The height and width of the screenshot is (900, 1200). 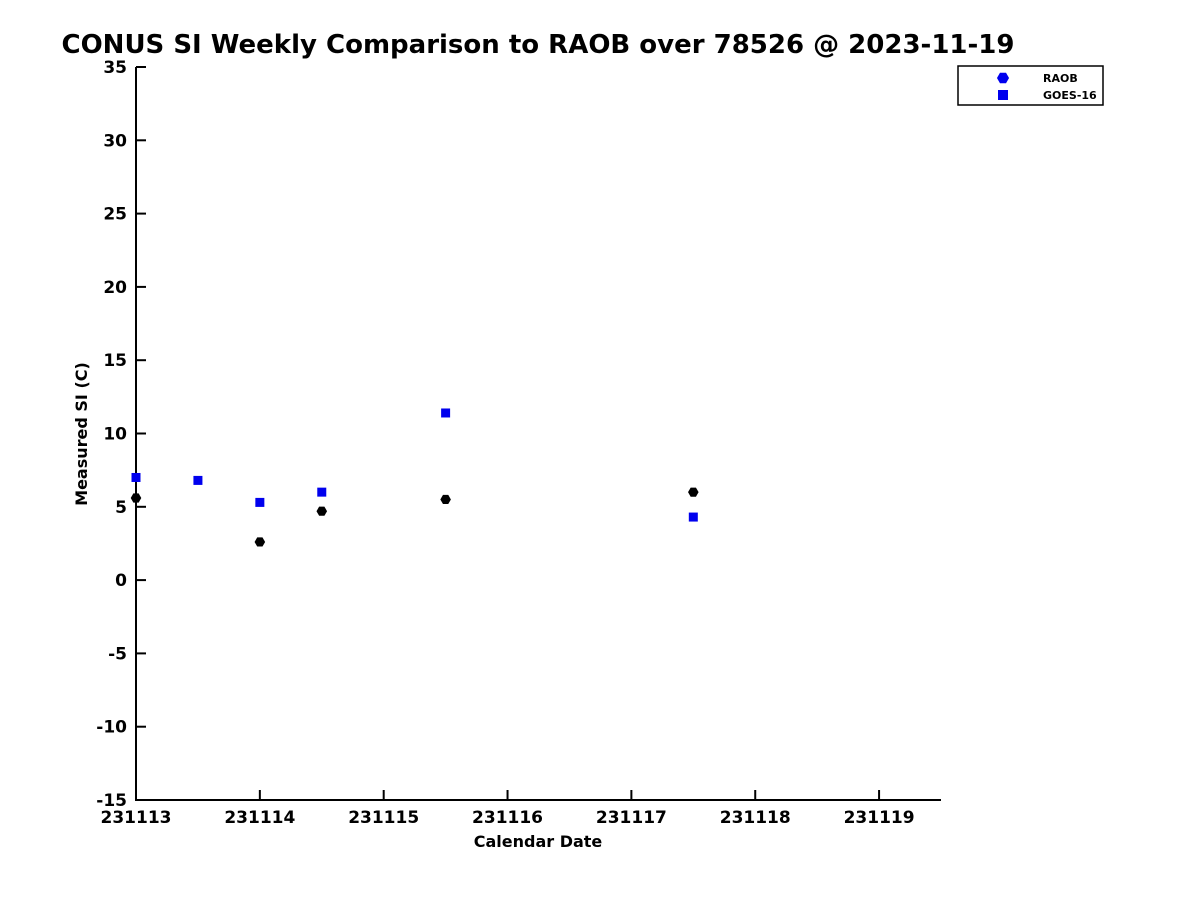 I want to click on legend-box, so click(x=1030, y=85).